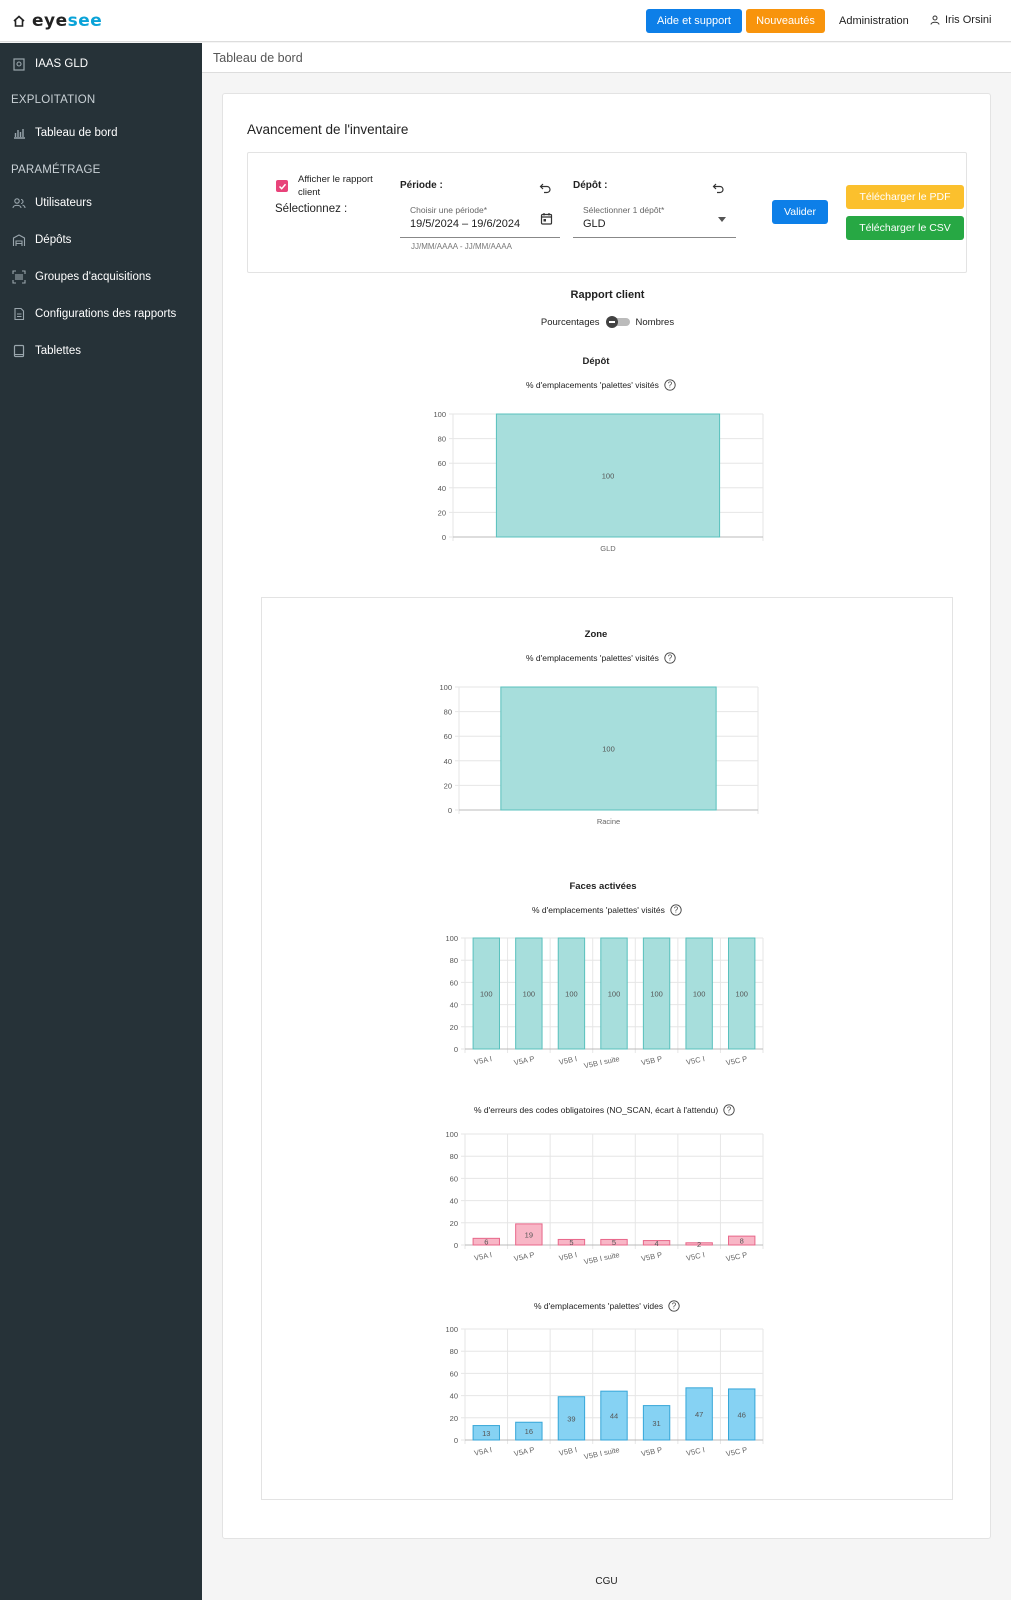  I want to click on sidebar-item-label: Tablettes, so click(58, 351).